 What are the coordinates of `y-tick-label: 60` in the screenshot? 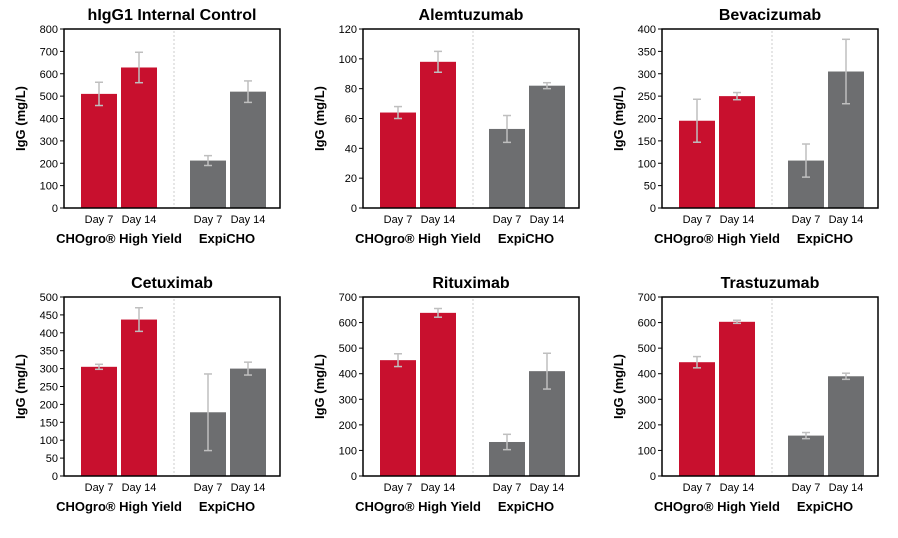 It's located at (351, 120).